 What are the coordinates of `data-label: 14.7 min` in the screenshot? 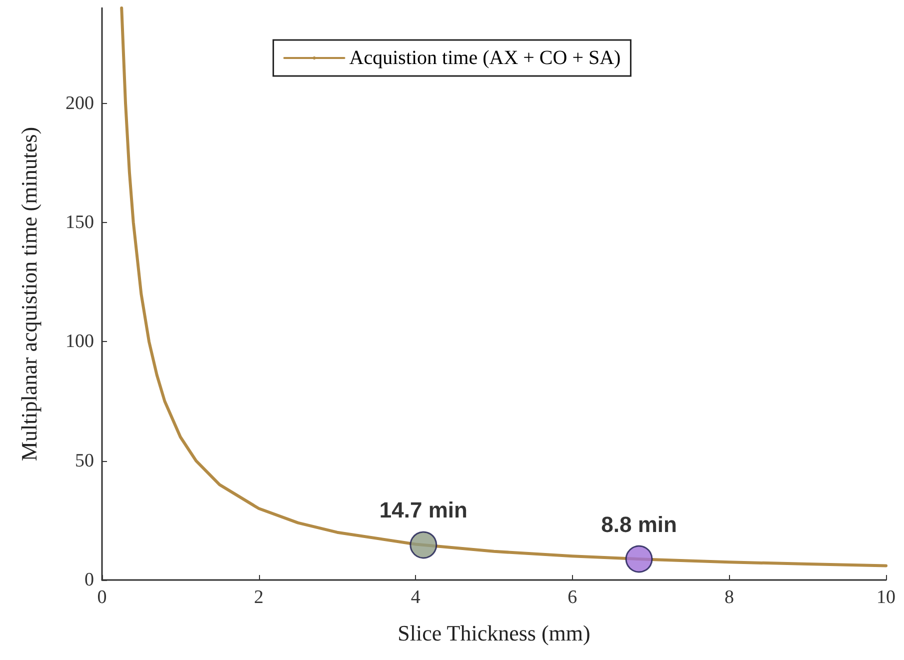 It's located at (423, 510).